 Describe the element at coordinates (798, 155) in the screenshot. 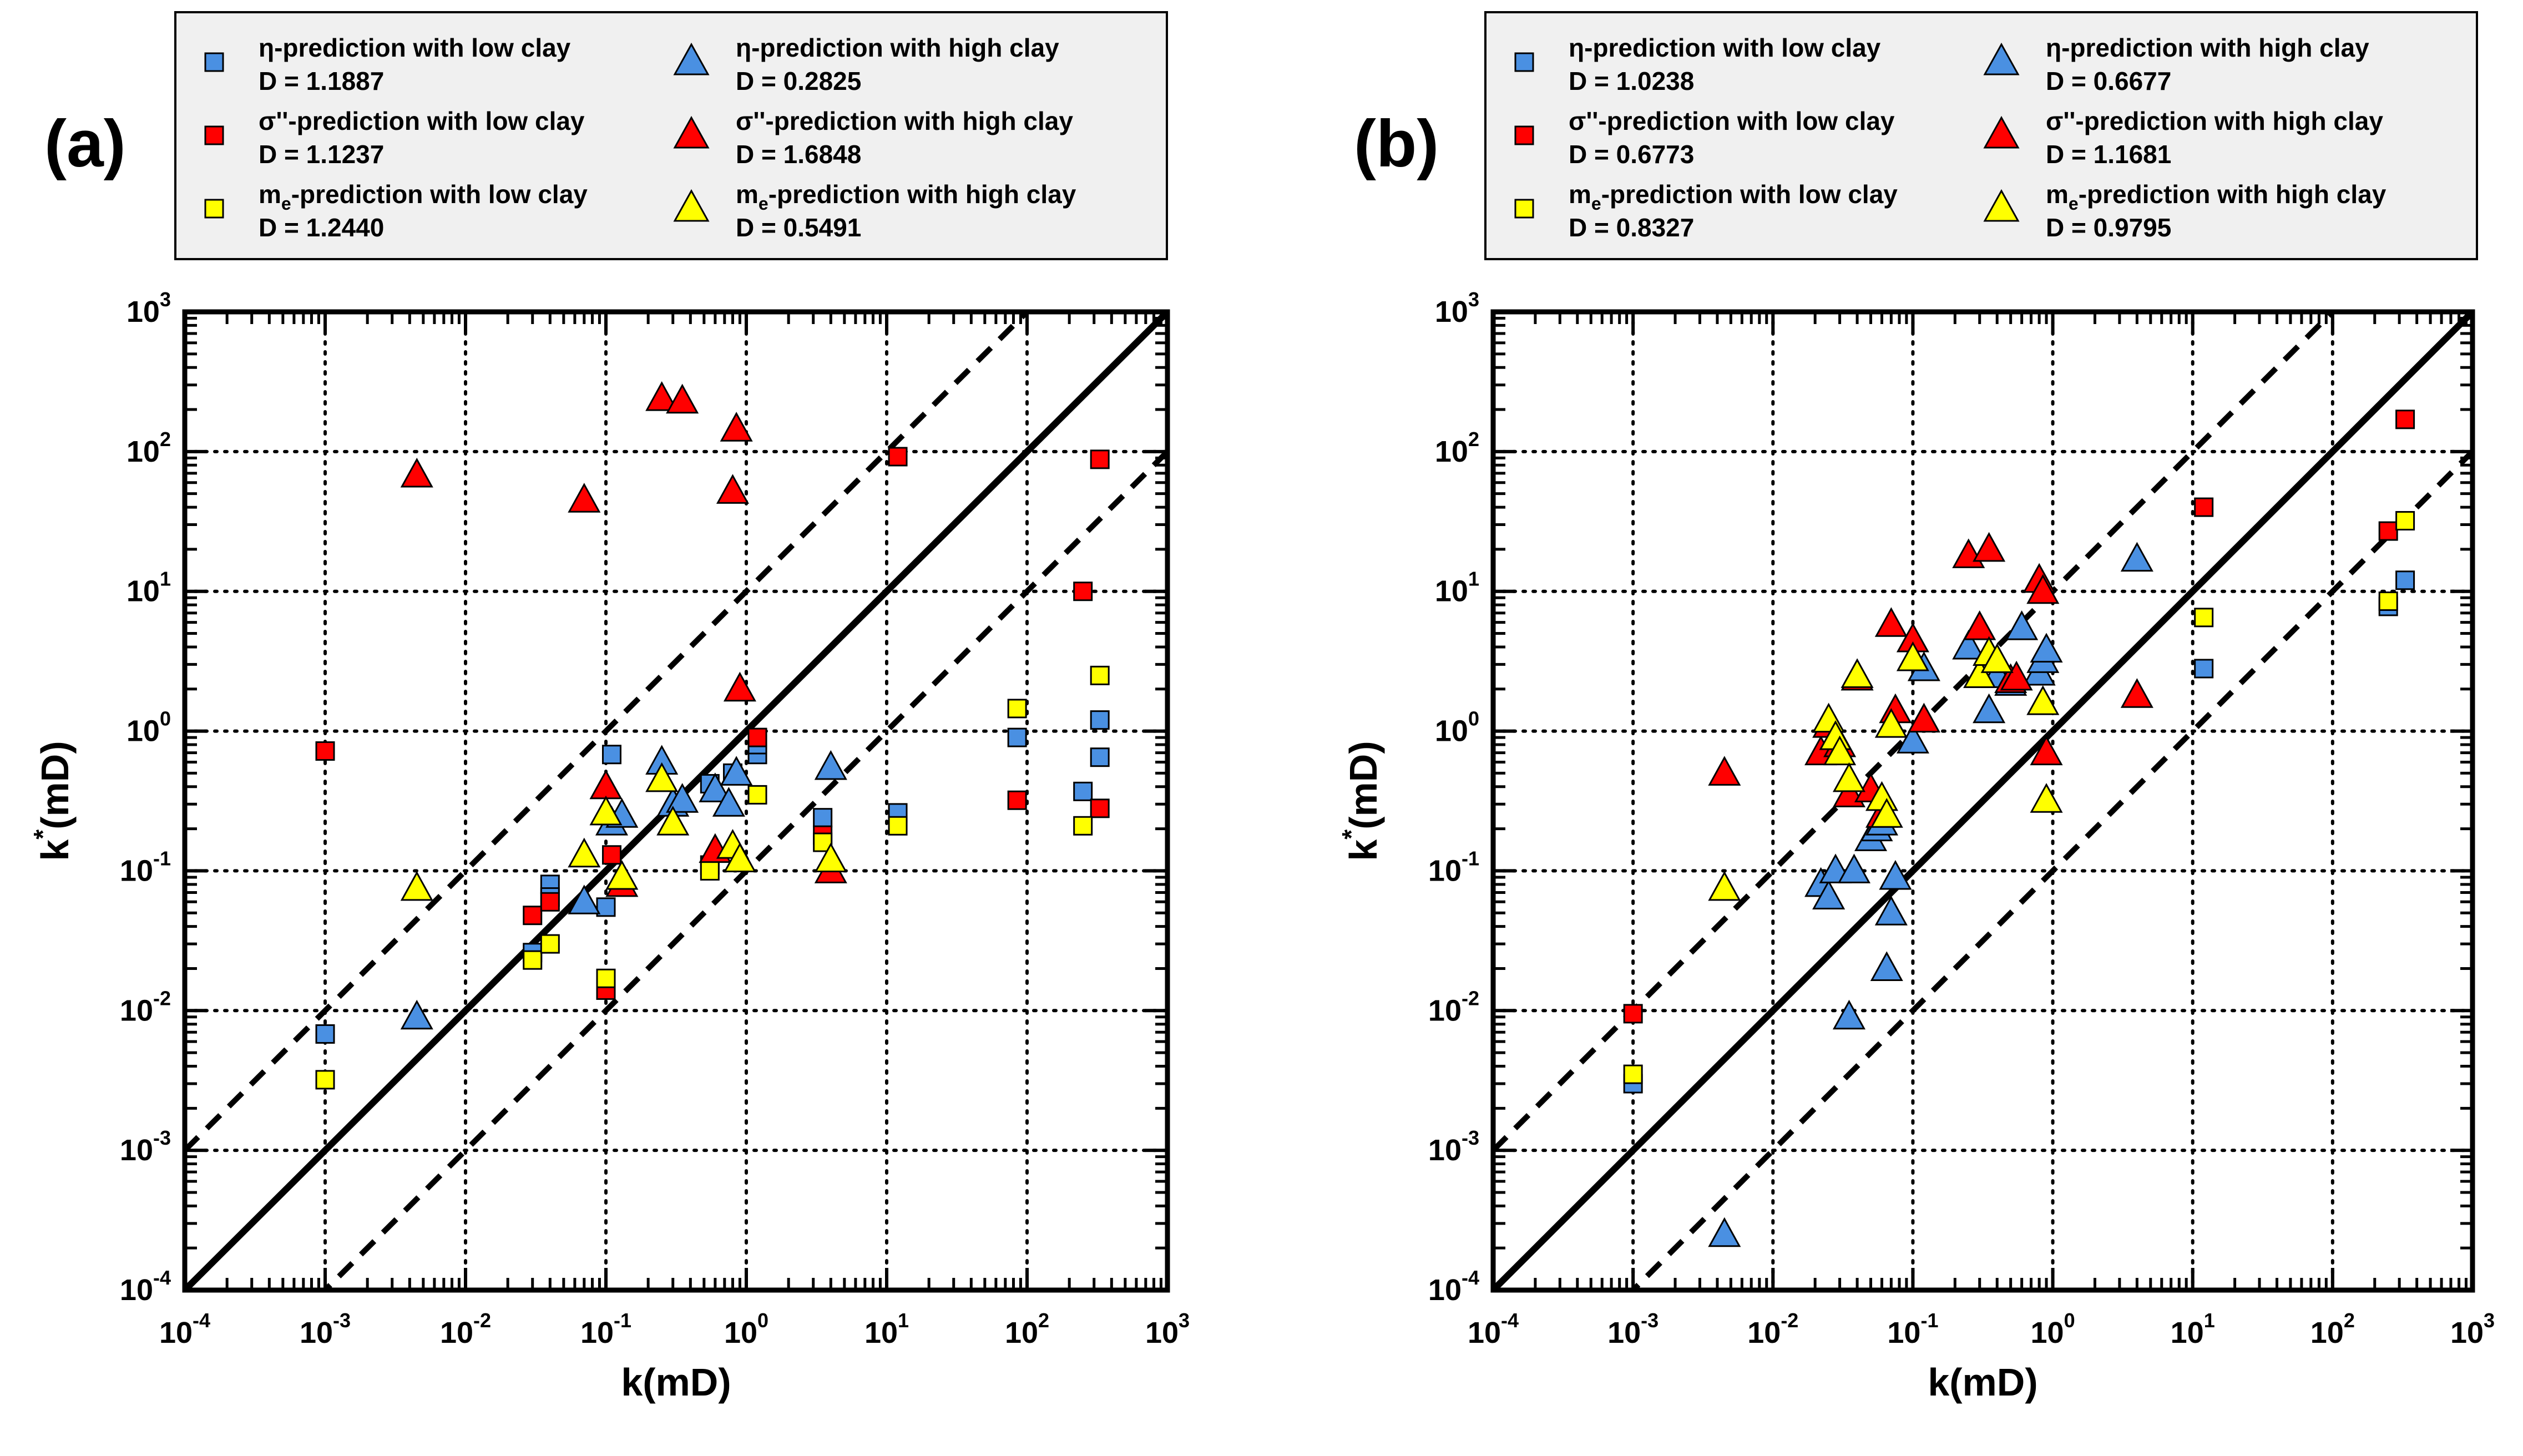

I see `legend-d-value: D = 1.6848` at that location.